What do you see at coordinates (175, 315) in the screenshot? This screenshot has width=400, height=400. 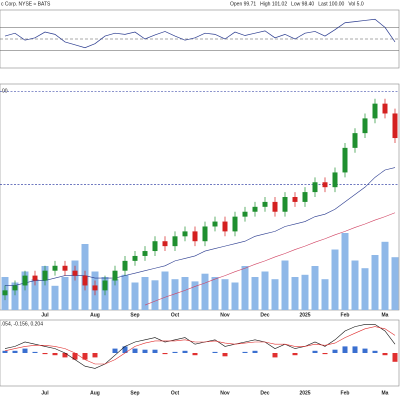 I see `x-tick-label: Oct` at bounding box center [175, 315].